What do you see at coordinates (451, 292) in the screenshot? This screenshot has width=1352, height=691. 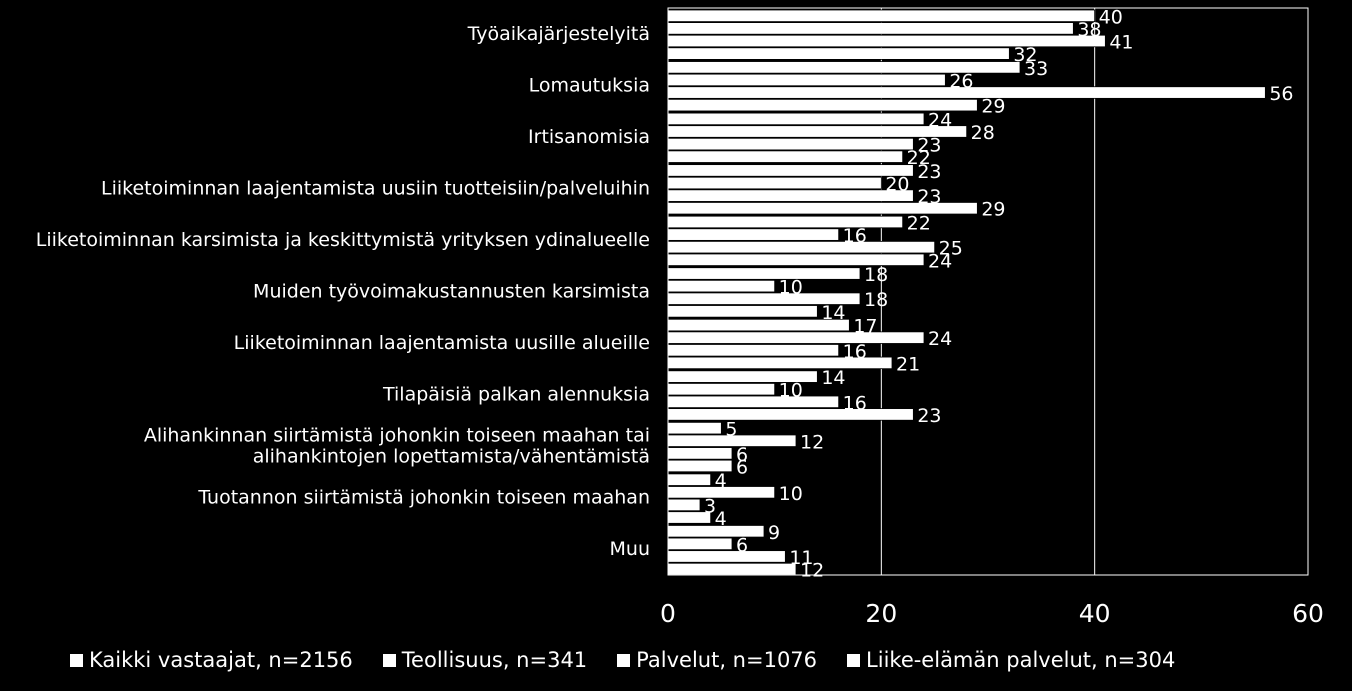 I see `category-label: Muiden työvoimakustannusten karsimista` at bounding box center [451, 292].